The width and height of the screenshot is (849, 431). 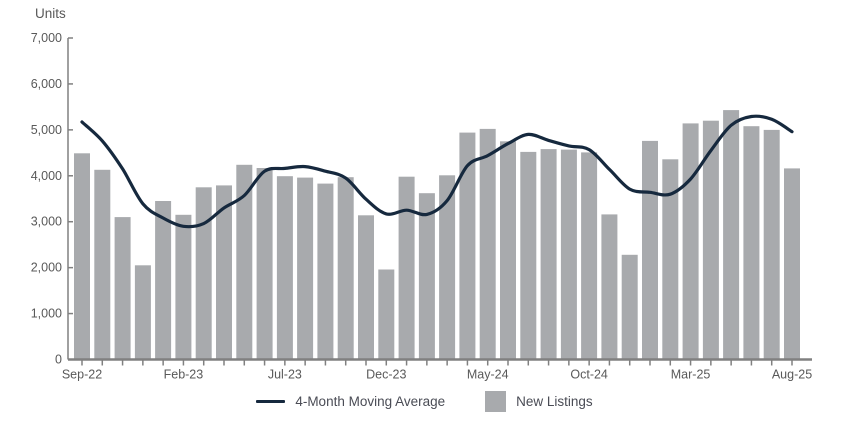 What do you see at coordinates (58, 360) in the screenshot?
I see `y-tick-label: 0` at bounding box center [58, 360].